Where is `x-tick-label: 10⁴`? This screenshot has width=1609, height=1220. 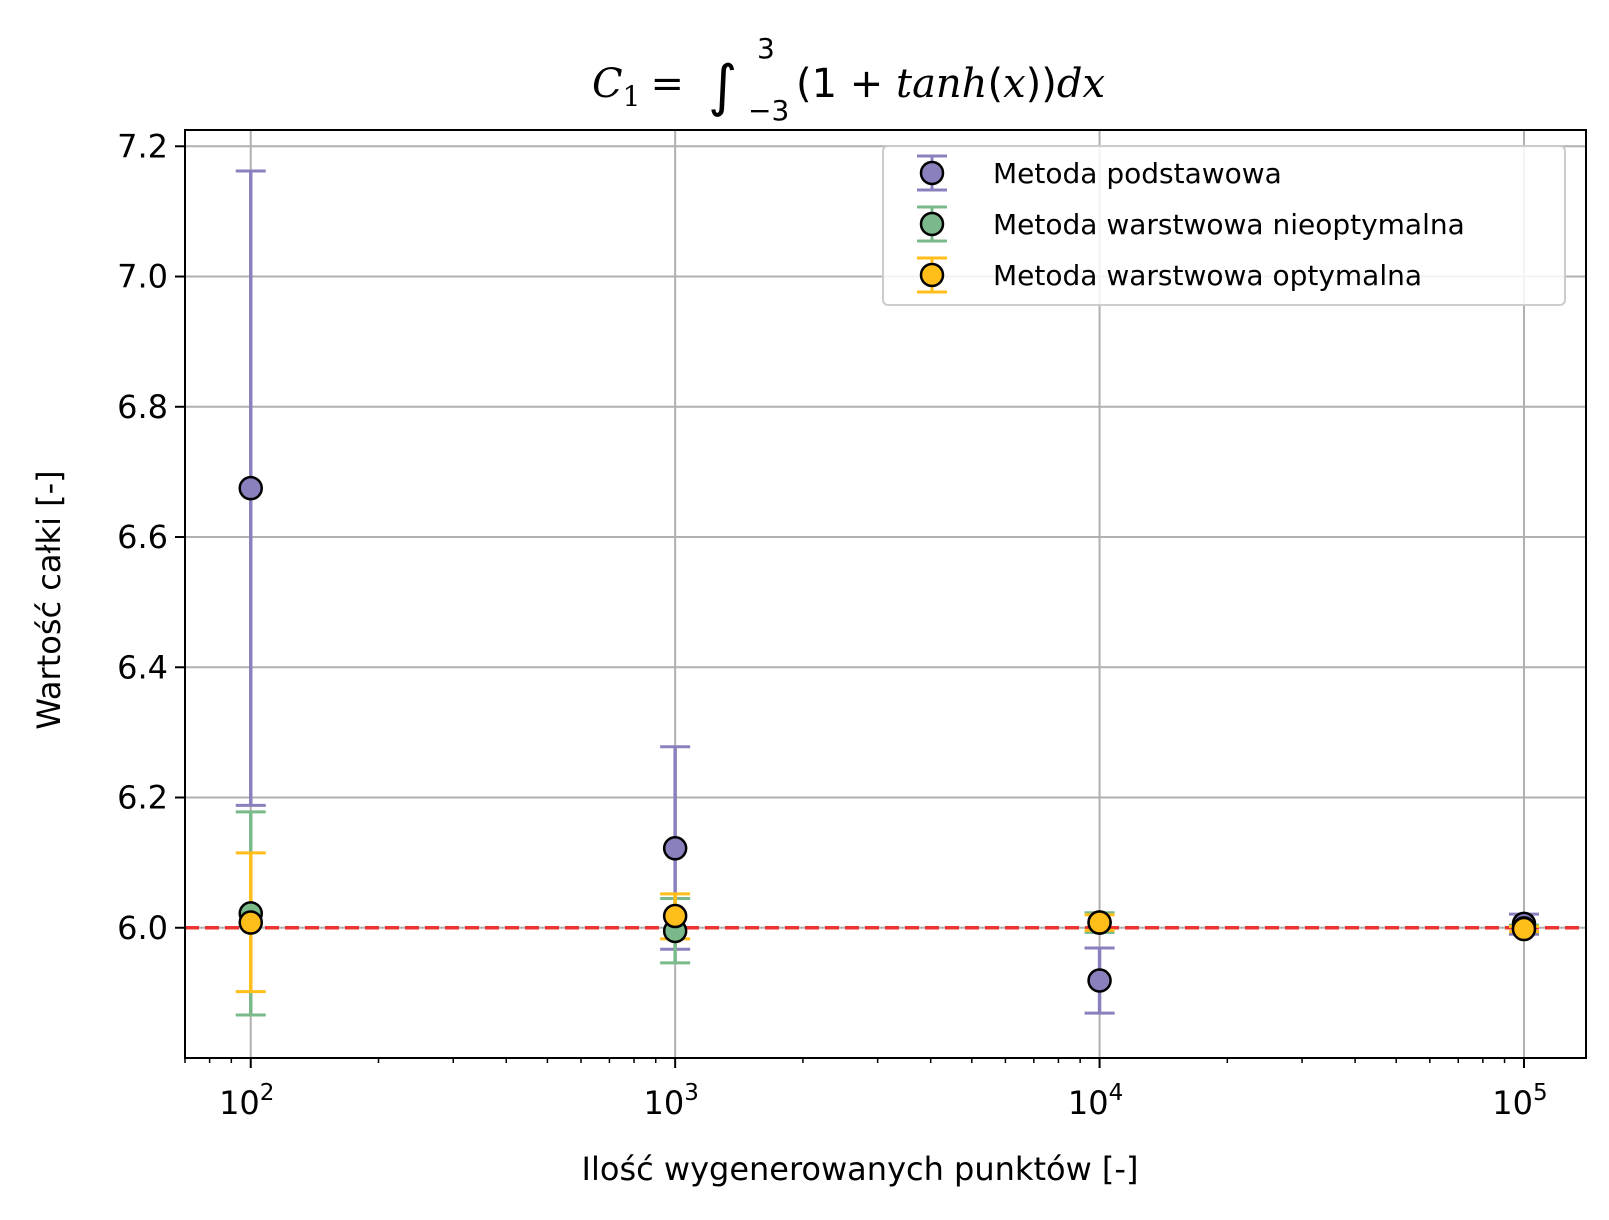 x-tick-label: 10⁴ is located at coordinates (1095, 1101).